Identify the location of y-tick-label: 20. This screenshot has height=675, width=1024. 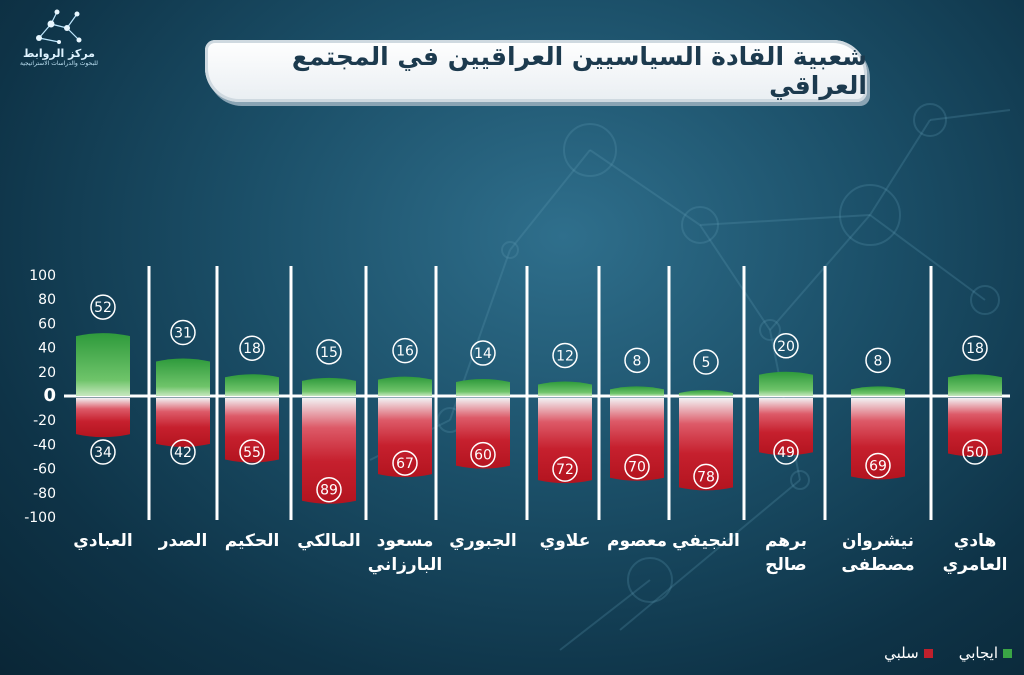
(47, 373).